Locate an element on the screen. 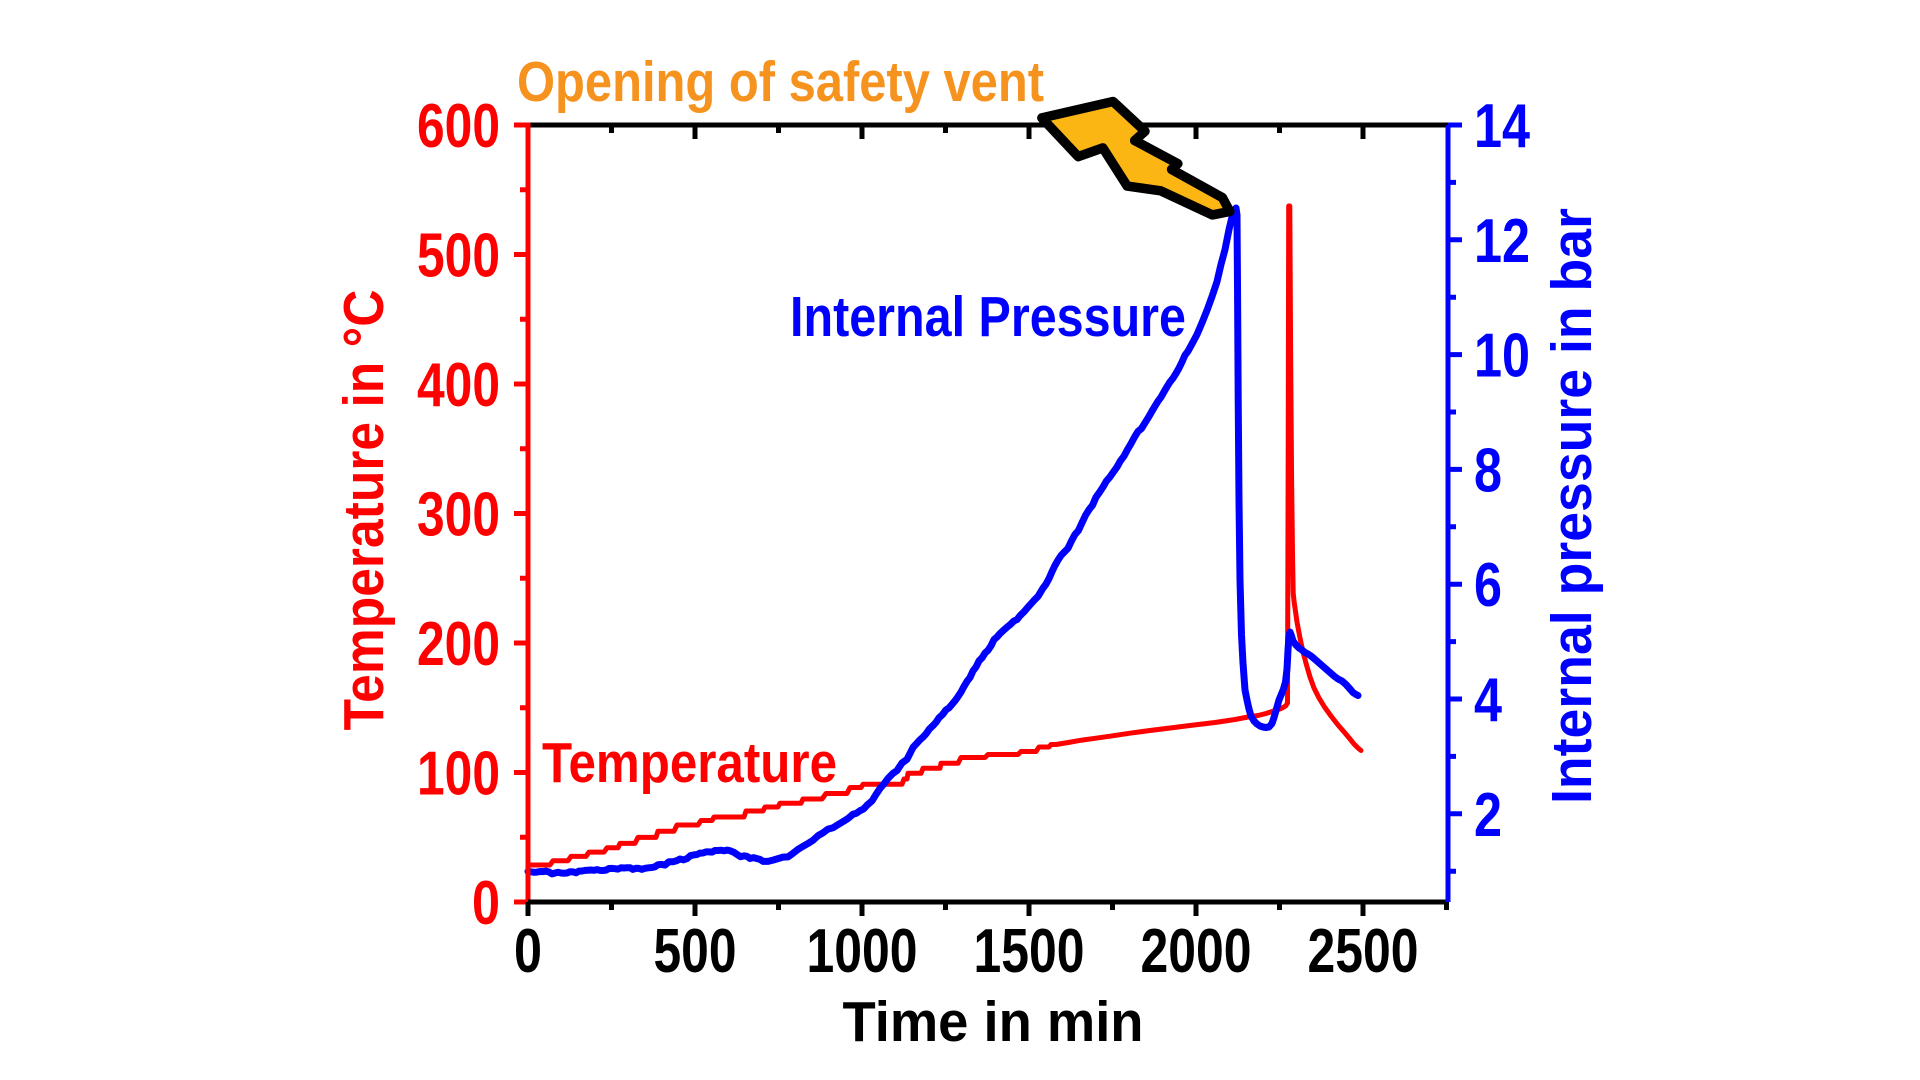  svg-text: 1000 is located at coordinates (862, 951).